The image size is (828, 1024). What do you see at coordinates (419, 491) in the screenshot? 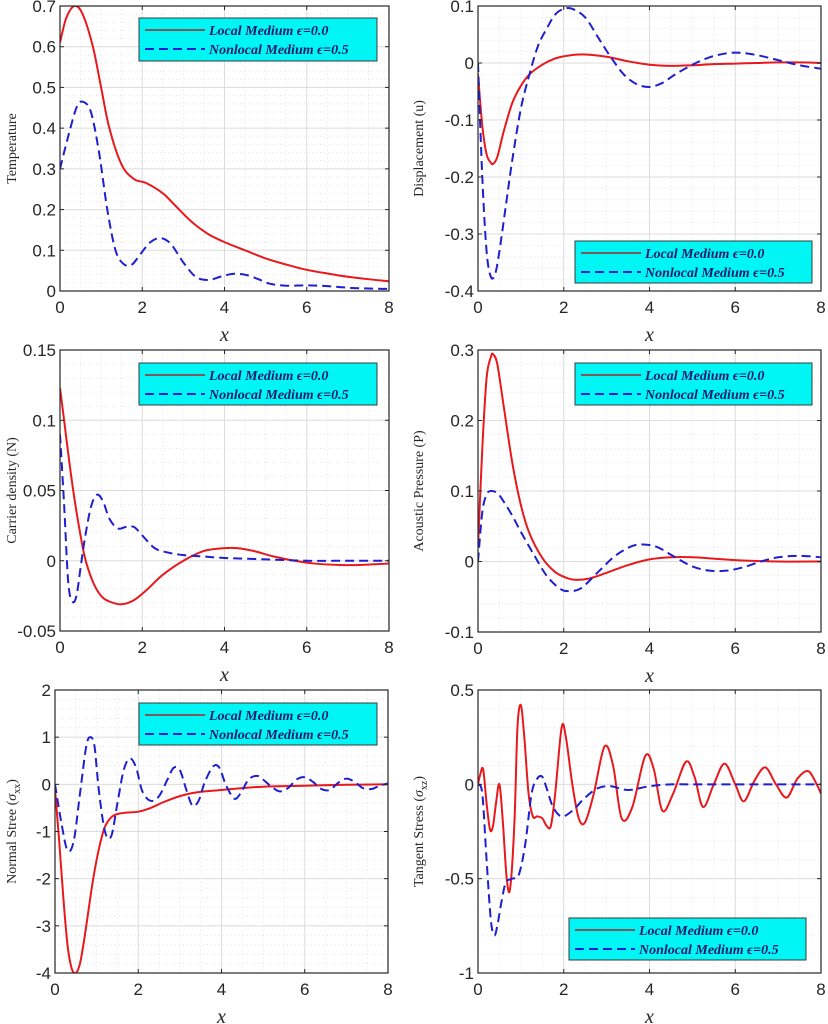
I see `y-axis-label: Acoustic Pressure (P)` at bounding box center [419, 491].